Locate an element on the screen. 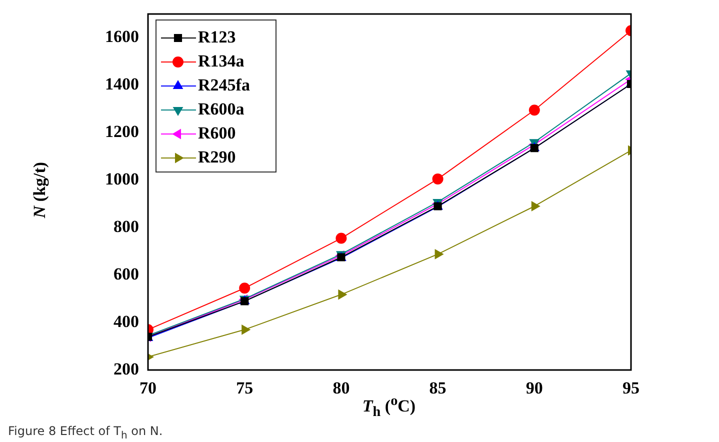 This screenshot has width=719, height=442. x-tick-label: 70 is located at coordinates (148, 388).